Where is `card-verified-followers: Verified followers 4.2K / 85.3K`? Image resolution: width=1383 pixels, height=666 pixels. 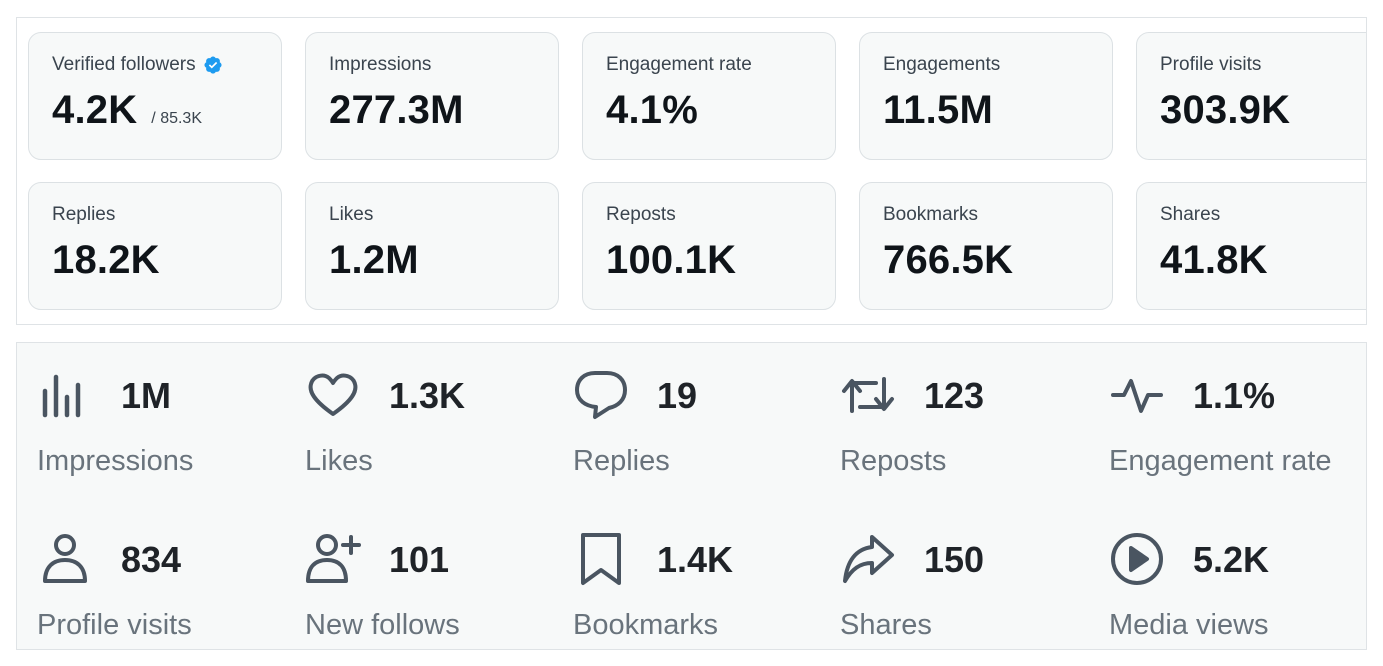
card-verified-followers: Verified followers 4.2K / 85.3K is located at coordinates (155, 96).